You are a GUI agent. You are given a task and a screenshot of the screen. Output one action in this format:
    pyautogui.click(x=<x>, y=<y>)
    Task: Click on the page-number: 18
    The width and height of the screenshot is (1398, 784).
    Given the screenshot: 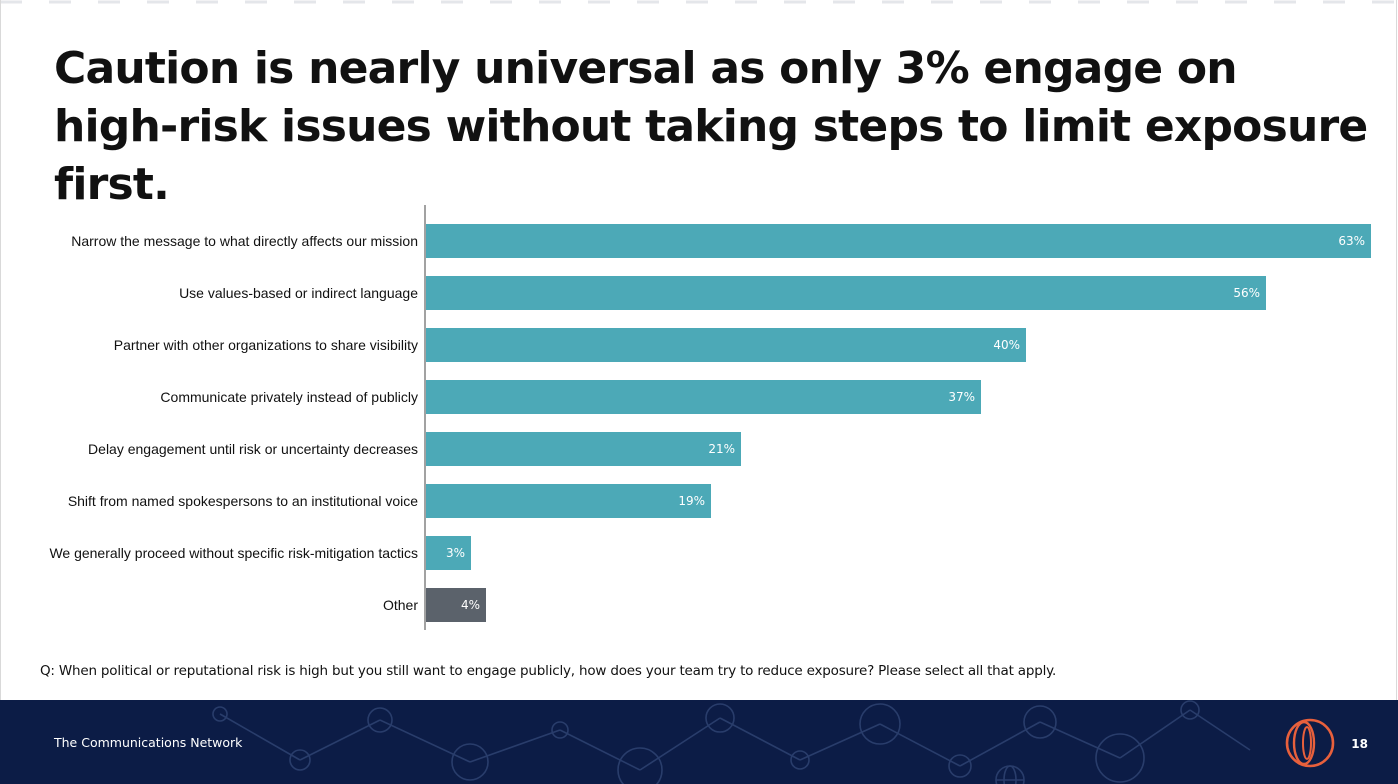 What is the action you would take?
    pyautogui.click(x=1359, y=744)
    